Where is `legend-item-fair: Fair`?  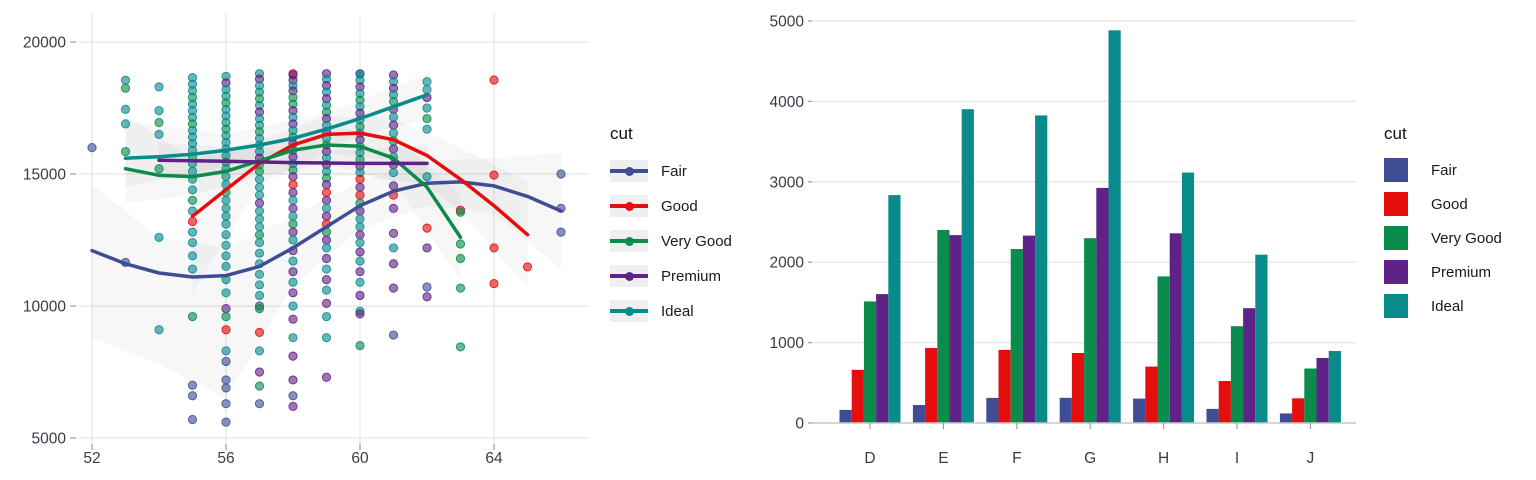 legend-item-fair: Fair is located at coordinates (1443, 170).